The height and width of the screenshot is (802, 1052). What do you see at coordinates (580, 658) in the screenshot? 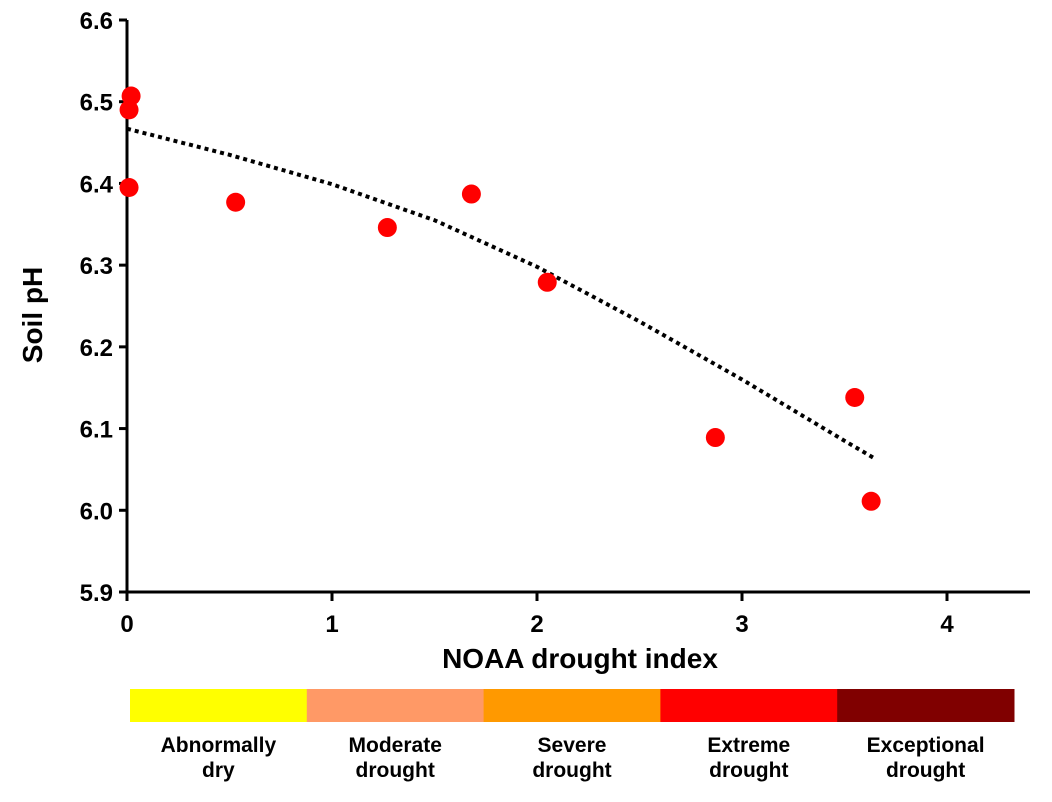
I see `x-axis-title: NOAA drought index` at bounding box center [580, 658].